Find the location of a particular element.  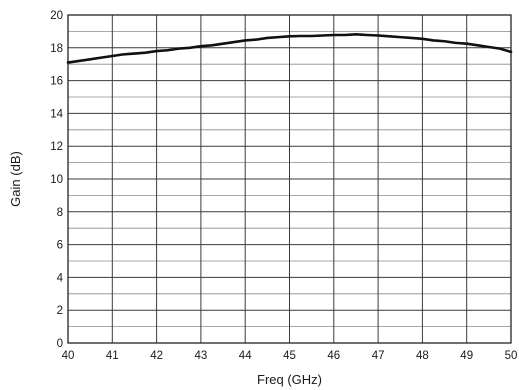

x-tick-label: 46 is located at coordinates (333, 356).